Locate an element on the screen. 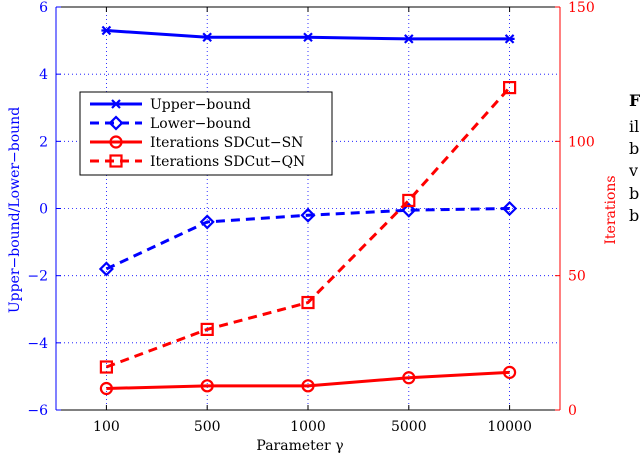  caption-fragment: il is located at coordinates (634, 126).